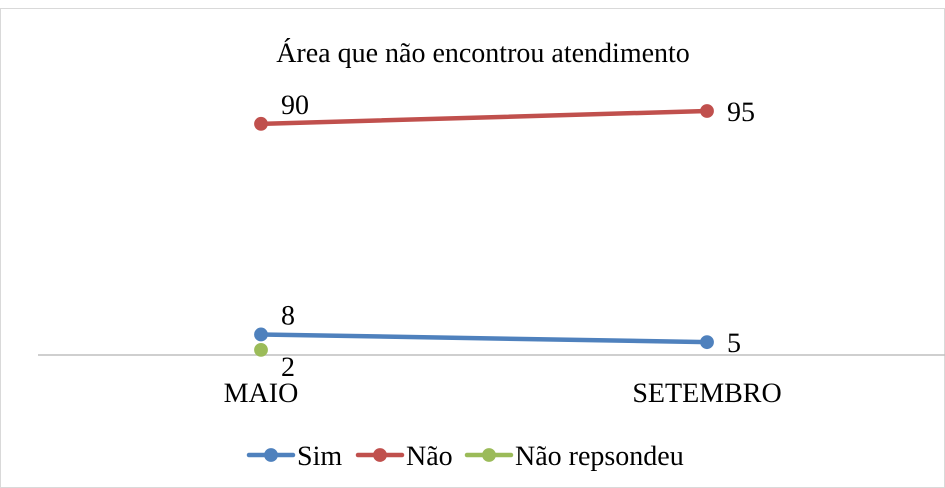 The width and height of the screenshot is (945, 488). What do you see at coordinates (319, 456) in the screenshot?
I see `legend-label: Sim` at bounding box center [319, 456].